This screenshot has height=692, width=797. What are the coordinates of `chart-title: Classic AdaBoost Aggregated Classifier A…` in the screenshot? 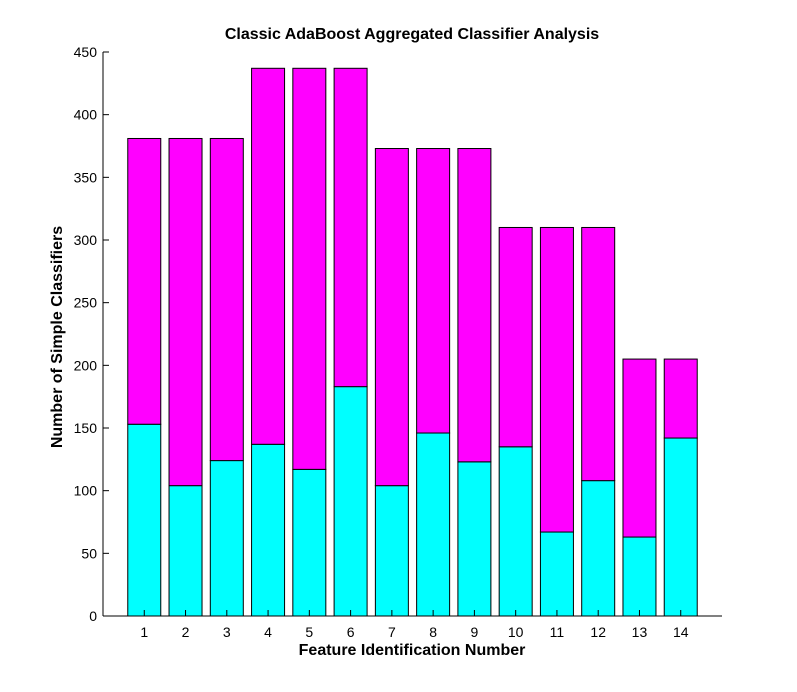 It's located at (412, 34).